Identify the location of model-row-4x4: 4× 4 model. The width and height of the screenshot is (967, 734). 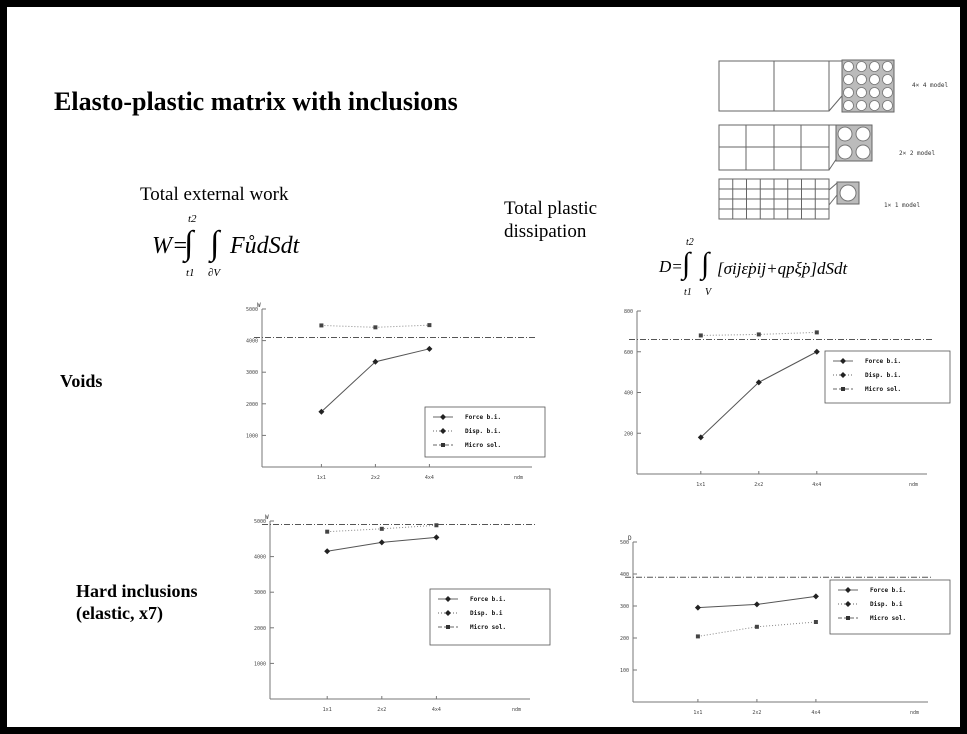
(833, 86).